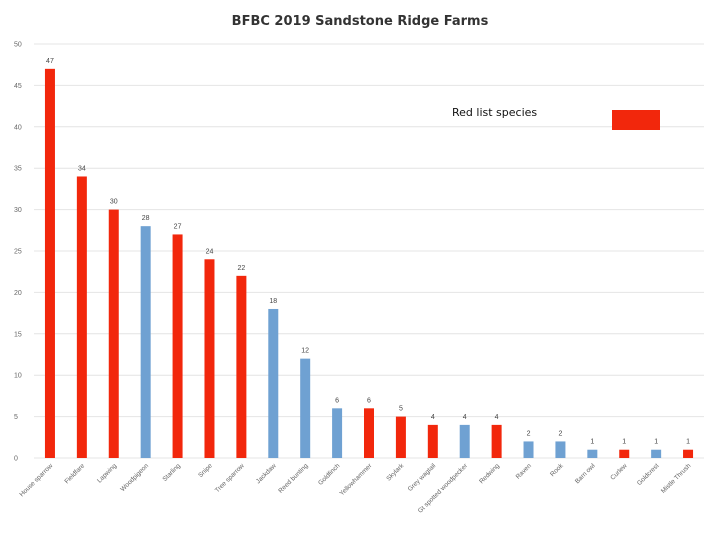 The width and height of the screenshot is (720, 540). Describe the element at coordinates (18, 293) in the screenshot. I see `y-tick-label: 20` at that location.